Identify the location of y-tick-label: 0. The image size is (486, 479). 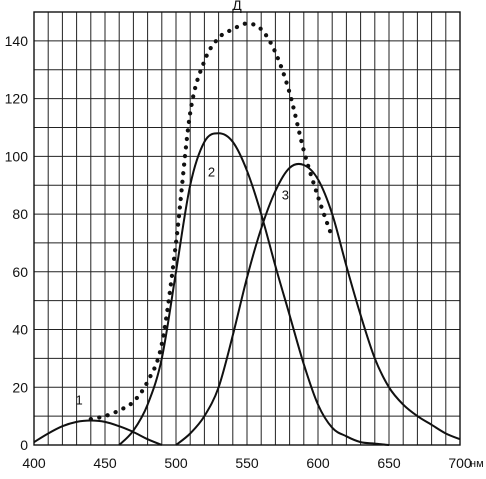
(24, 445).